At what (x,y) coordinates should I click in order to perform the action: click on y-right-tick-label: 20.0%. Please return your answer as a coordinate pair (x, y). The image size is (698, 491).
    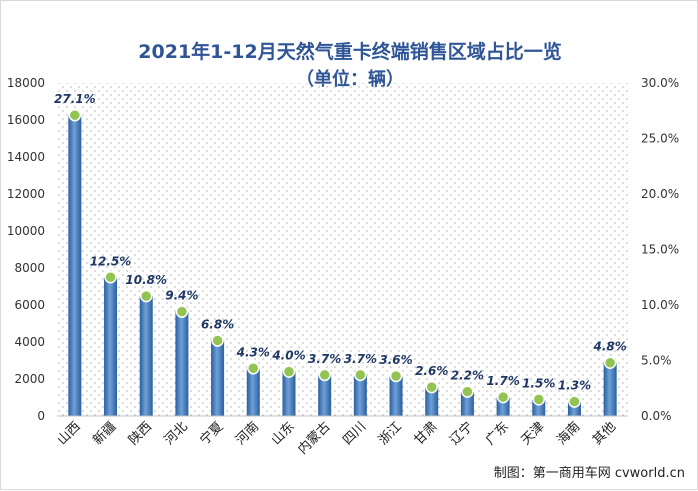
    Looking at the image, I should click on (660, 194).